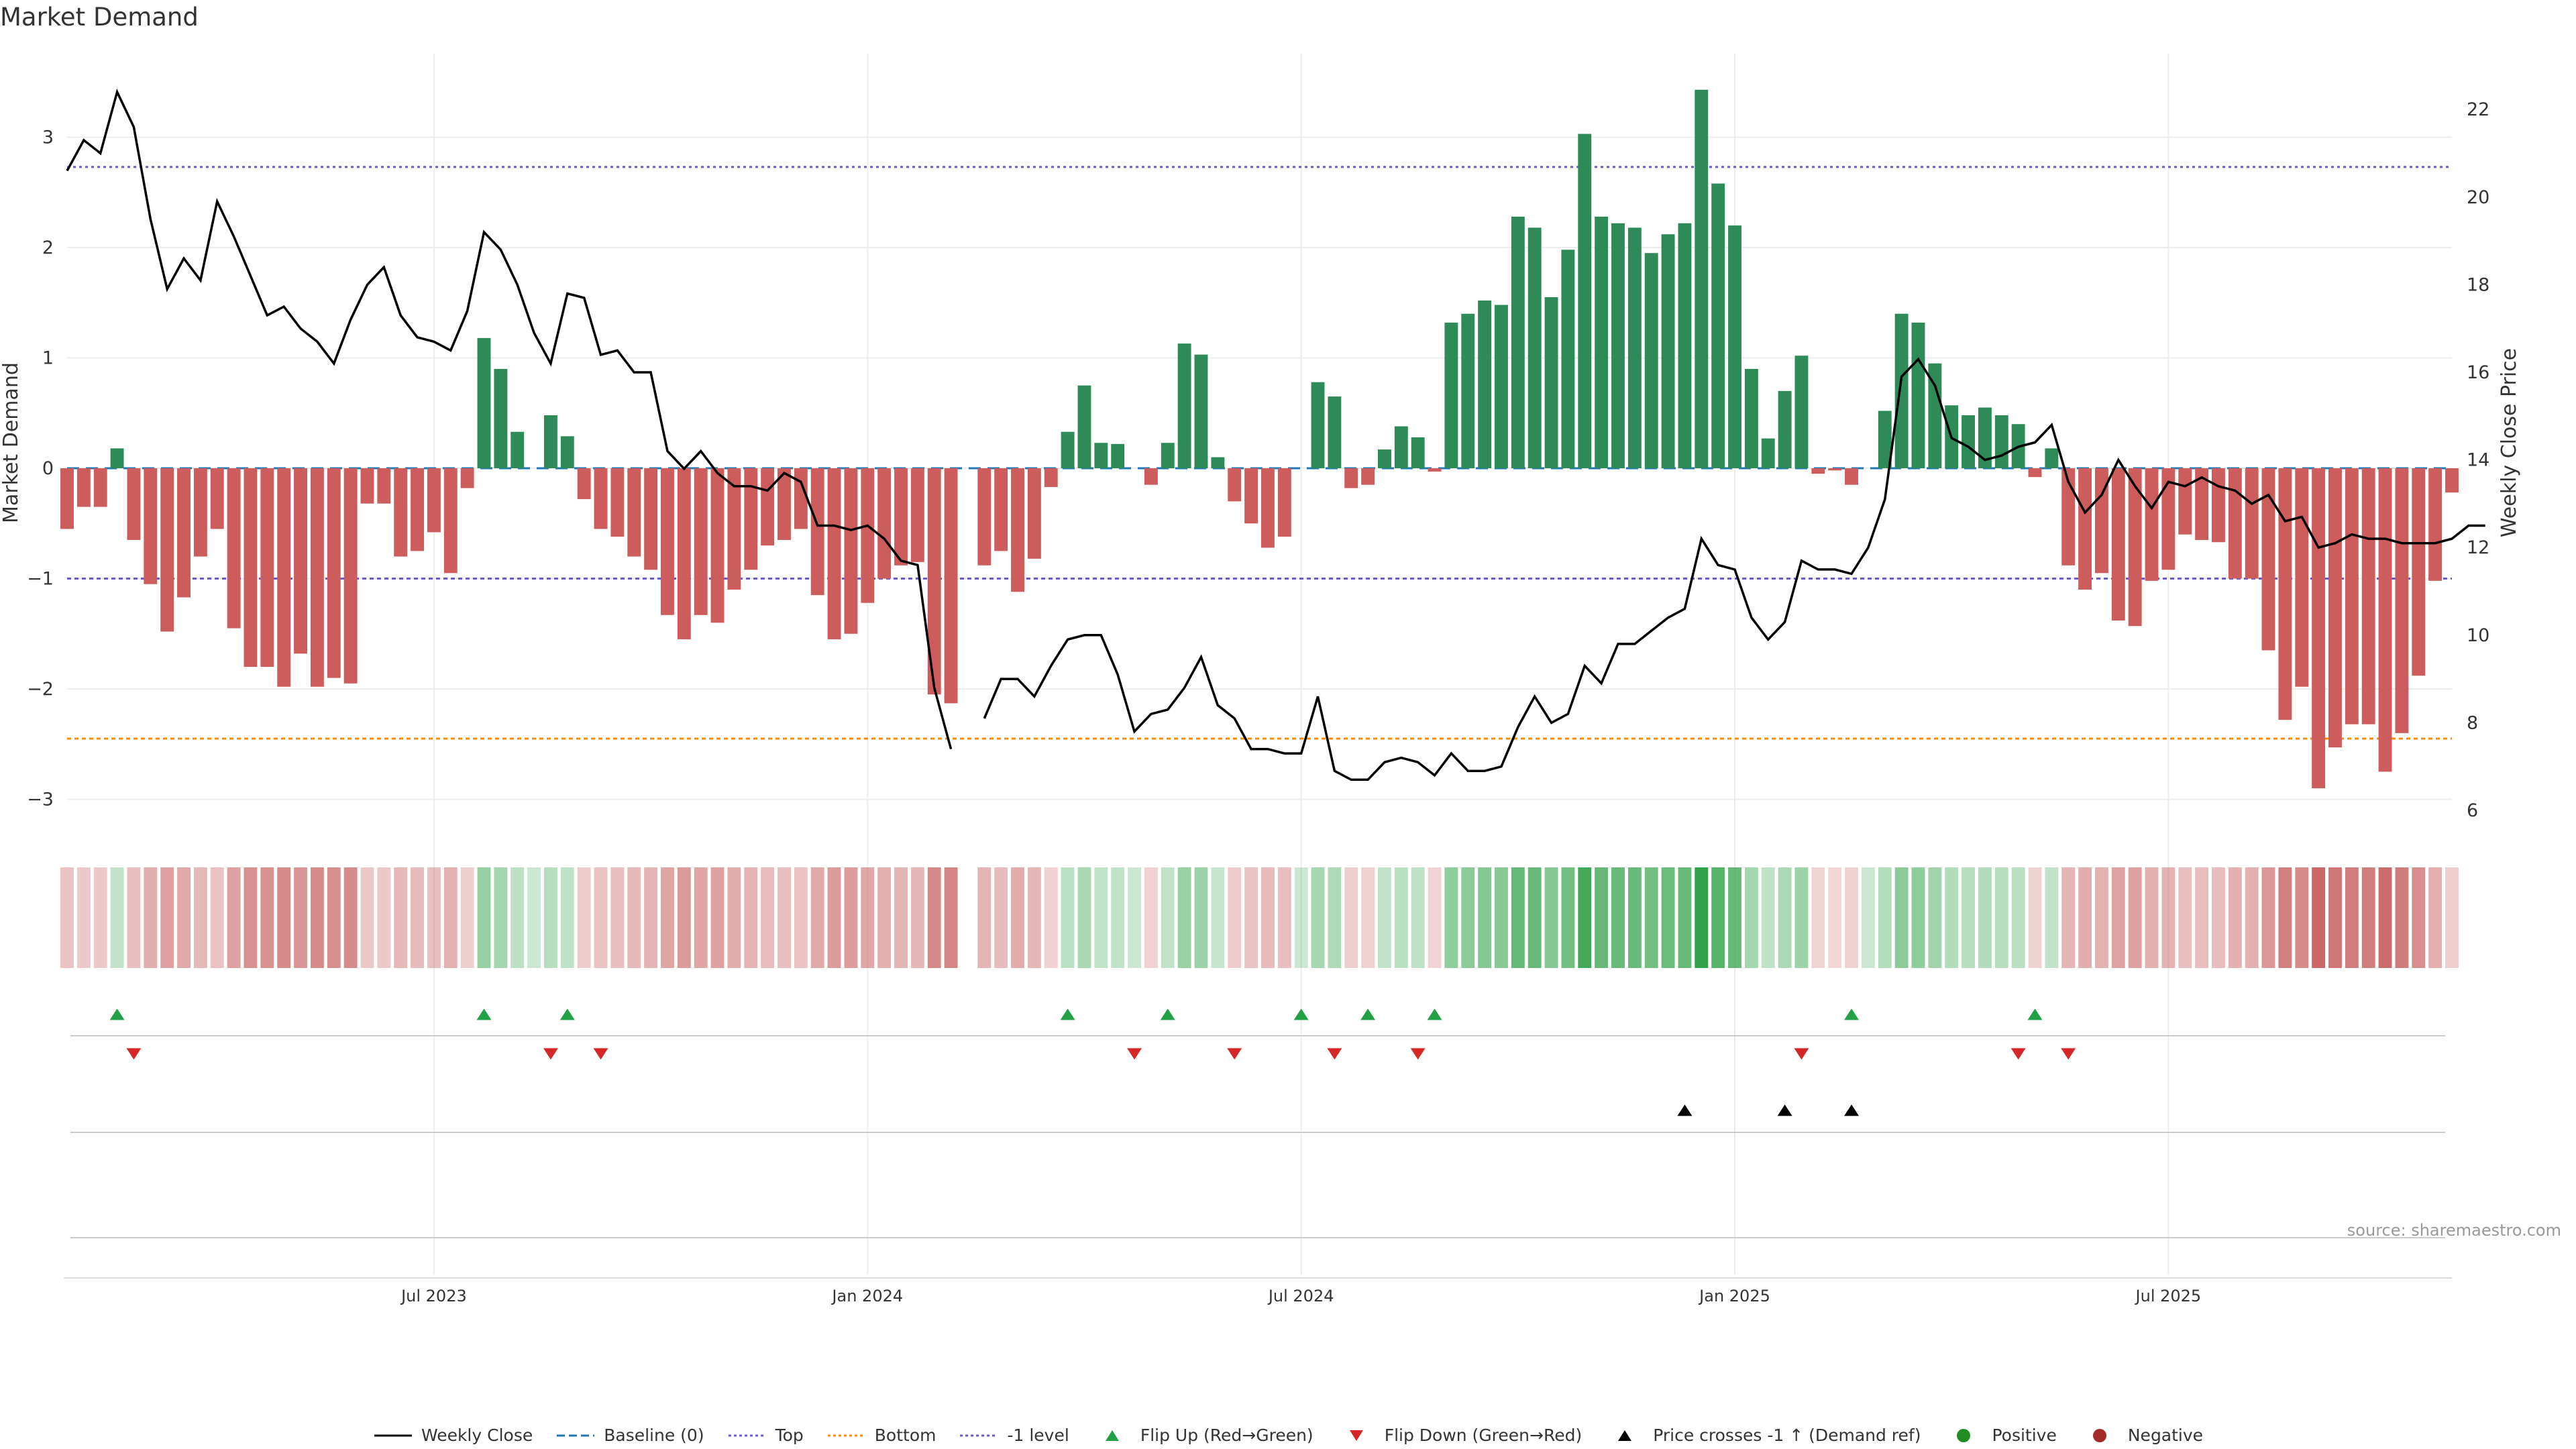 The height and width of the screenshot is (1449, 2576). Describe the element at coordinates (1734, 1296) in the screenshot. I see `x-tick-label: Jan 2025` at that location.